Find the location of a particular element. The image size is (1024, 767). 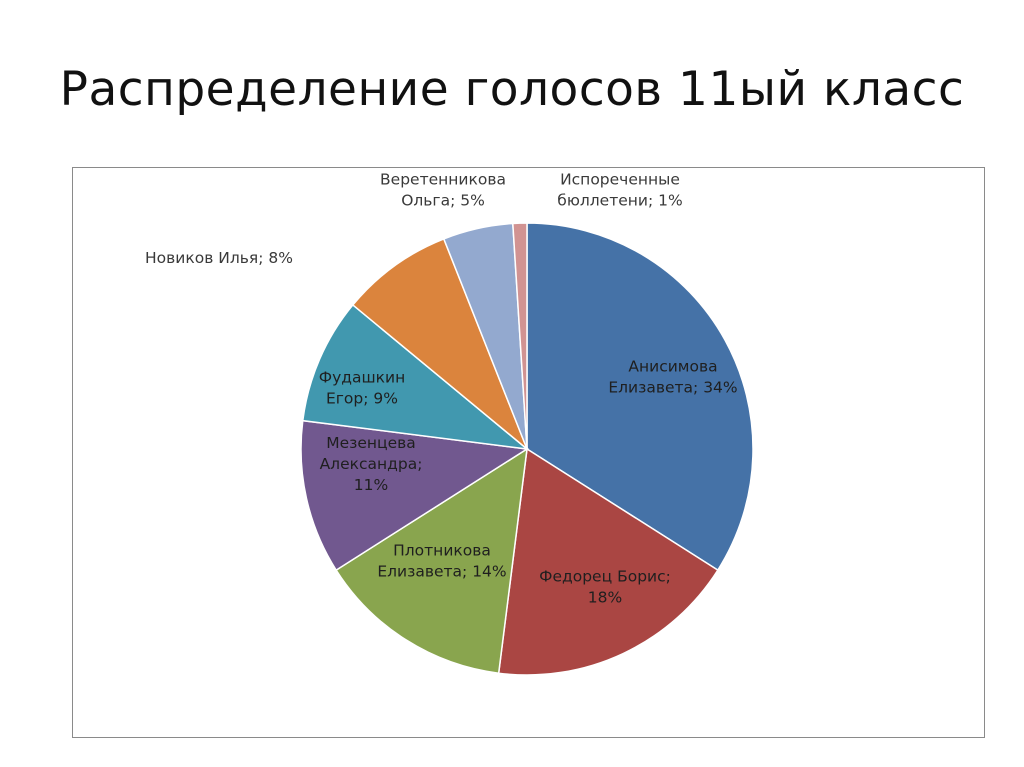

slice-label: Плотникова Елизавета; 14% is located at coordinates (441, 561).